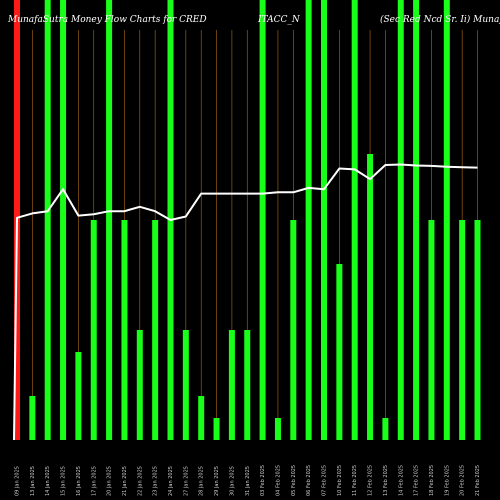  Describe the element at coordinates (279, 20) in the screenshot. I see `chart-title-part-2: ITACC_N` at that location.